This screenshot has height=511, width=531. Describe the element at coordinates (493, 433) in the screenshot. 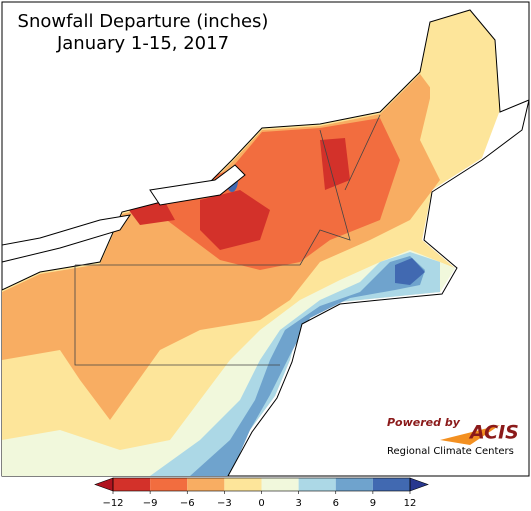

I see `logo-name: ACIS` at that location.